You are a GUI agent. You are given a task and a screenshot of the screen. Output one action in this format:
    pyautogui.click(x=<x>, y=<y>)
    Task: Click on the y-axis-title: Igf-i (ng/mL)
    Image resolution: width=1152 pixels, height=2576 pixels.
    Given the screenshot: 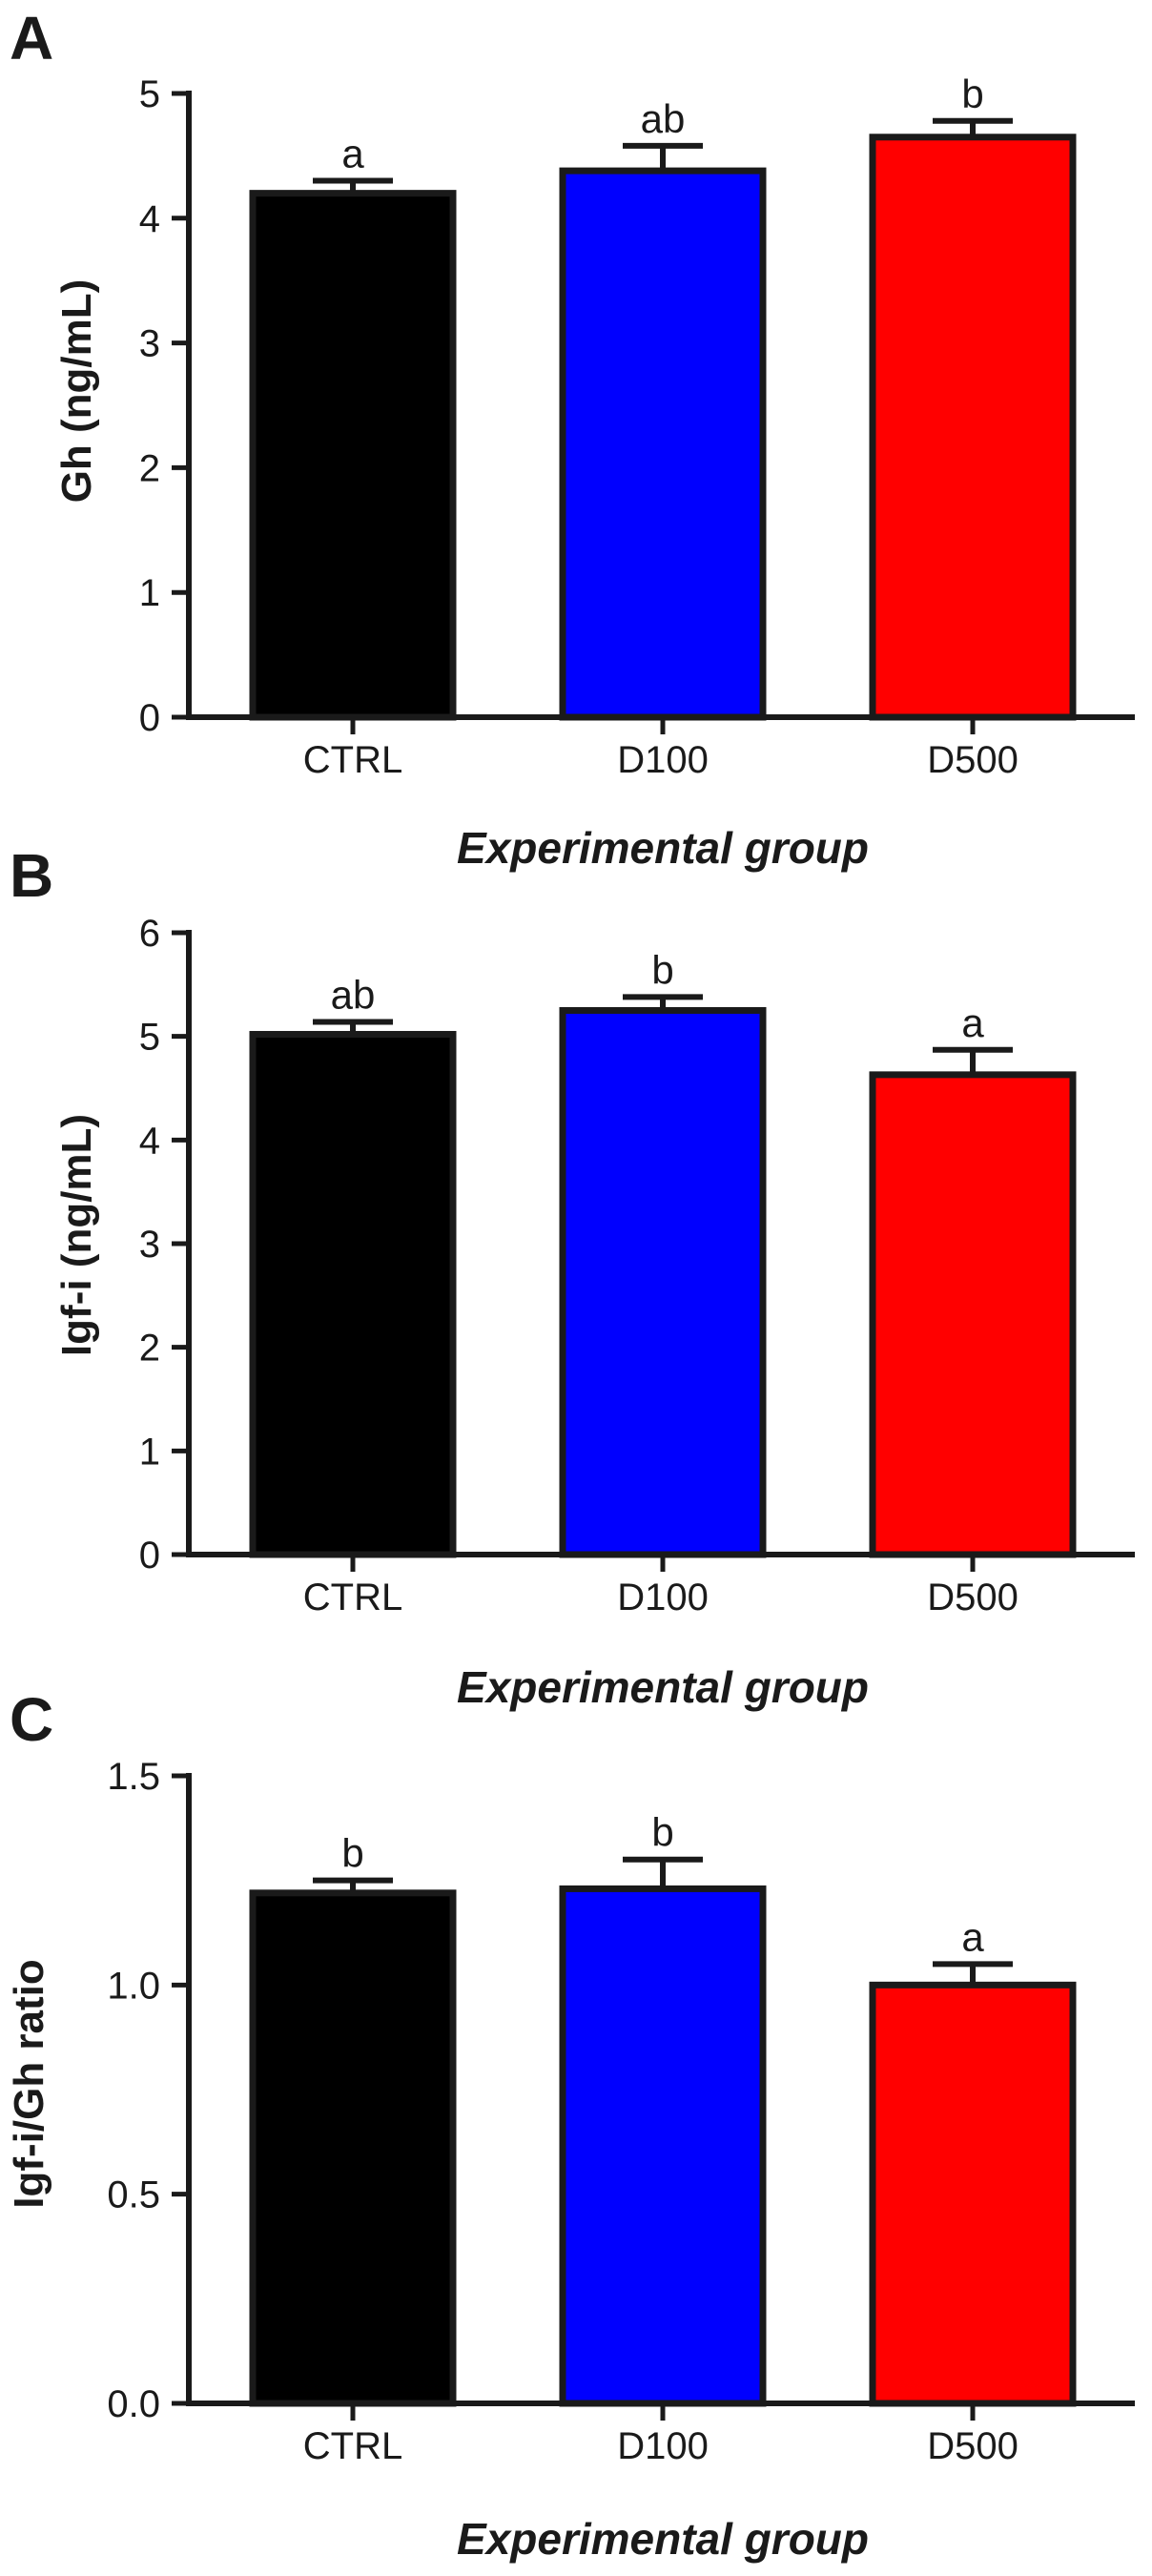 What is the action you would take?
    pyautogui.click(x=76, y=1235)
    